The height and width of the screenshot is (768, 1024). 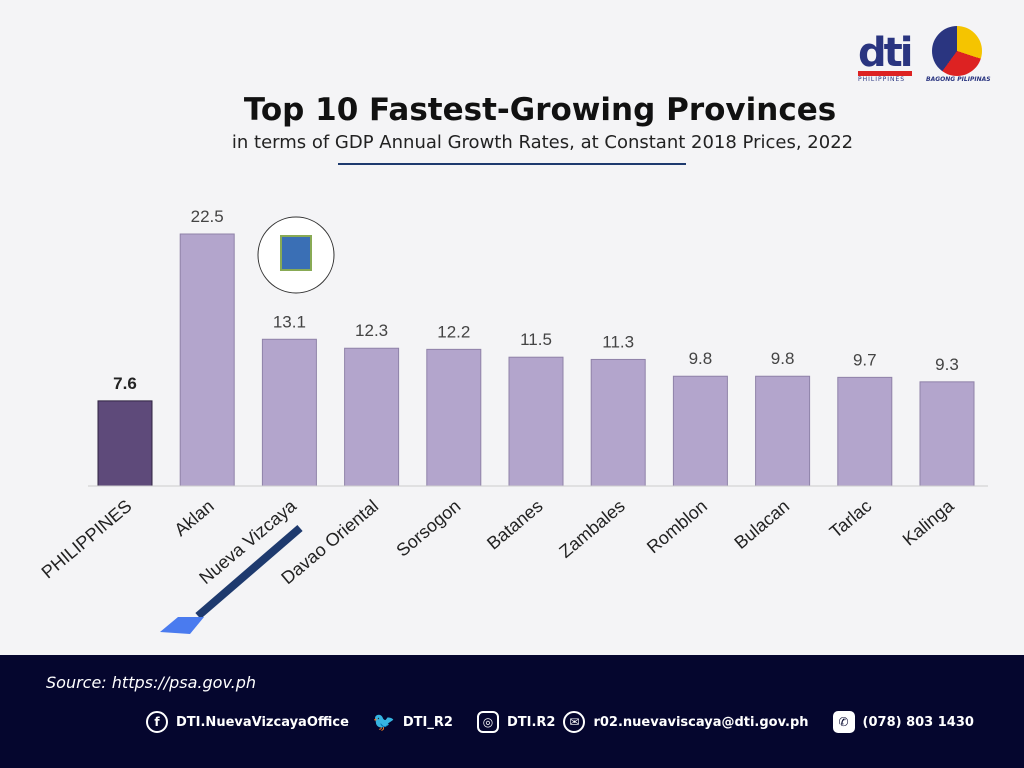 I want to click on bar-romblon, so click(x=700, y=431).